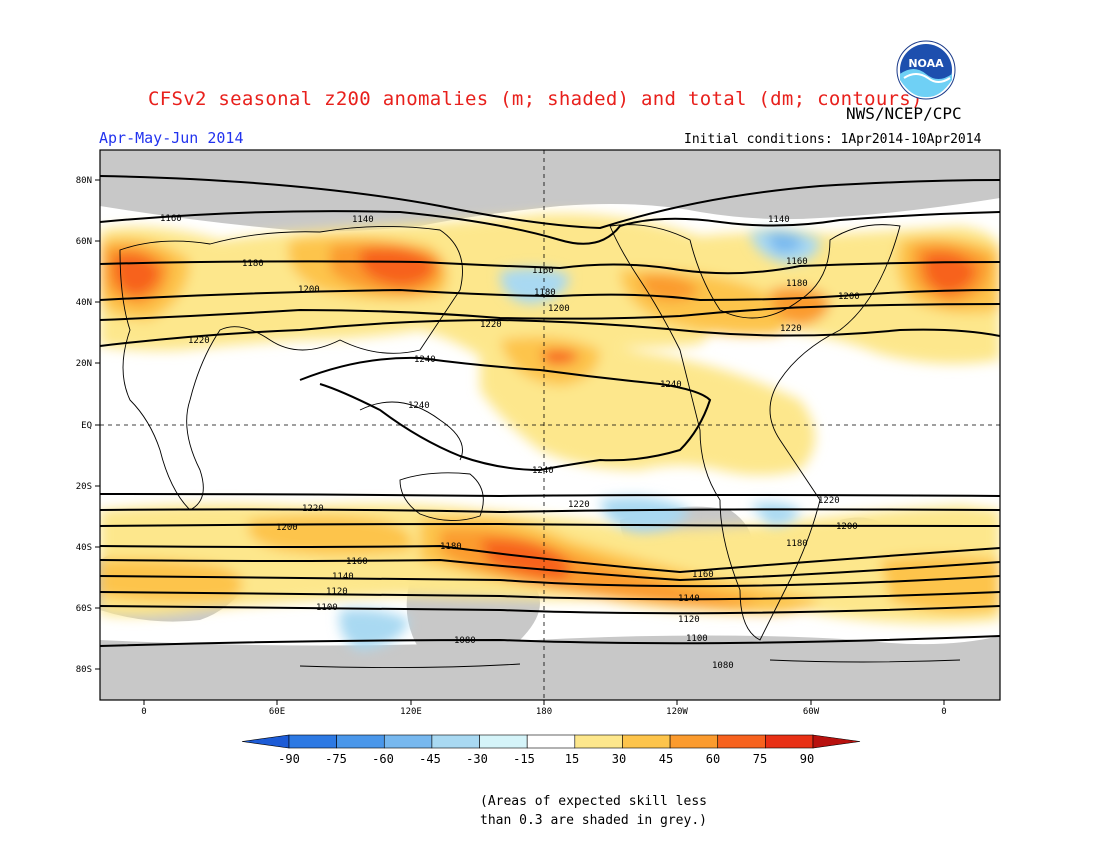  Describe the element at coordinates (84, 181) in the screenshot. I see `lat-label: 80N` at that location.